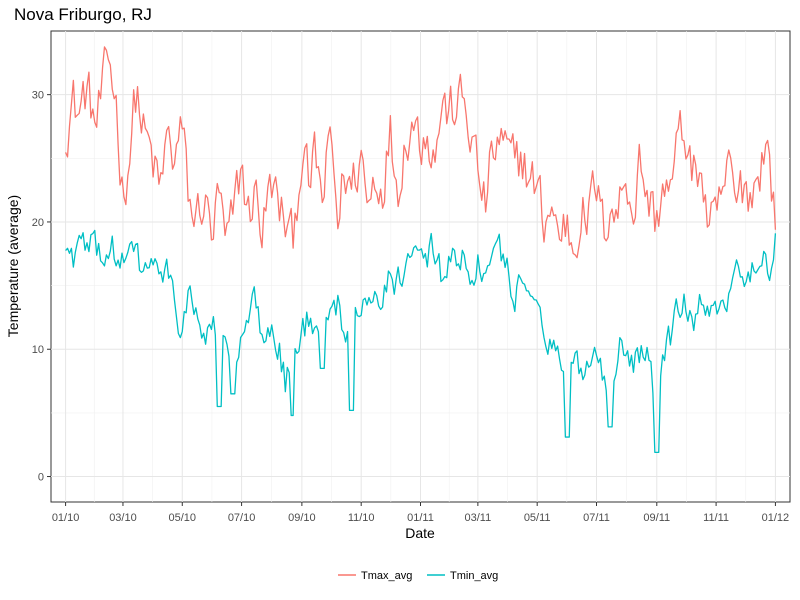 The height and width of the screenshot is (600, 800). I want to click on legend-item-tmin-avg: Tmin_avg, so click(462, 576).